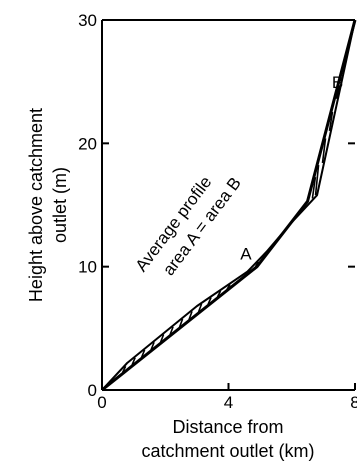 The height and width of the screenshot is (463, 357). I want to click on x-axis-title-line: catchment outlet (km), so click(227, 451).